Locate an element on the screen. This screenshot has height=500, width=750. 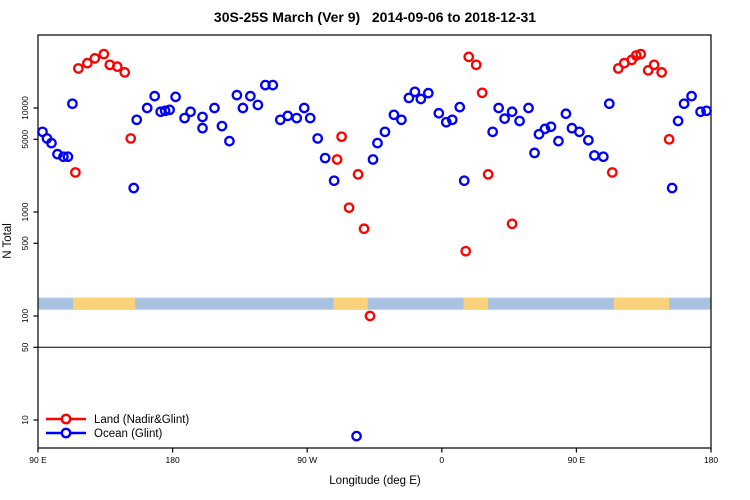
legend-land-marker-icon is located at coordinates (66, 419).